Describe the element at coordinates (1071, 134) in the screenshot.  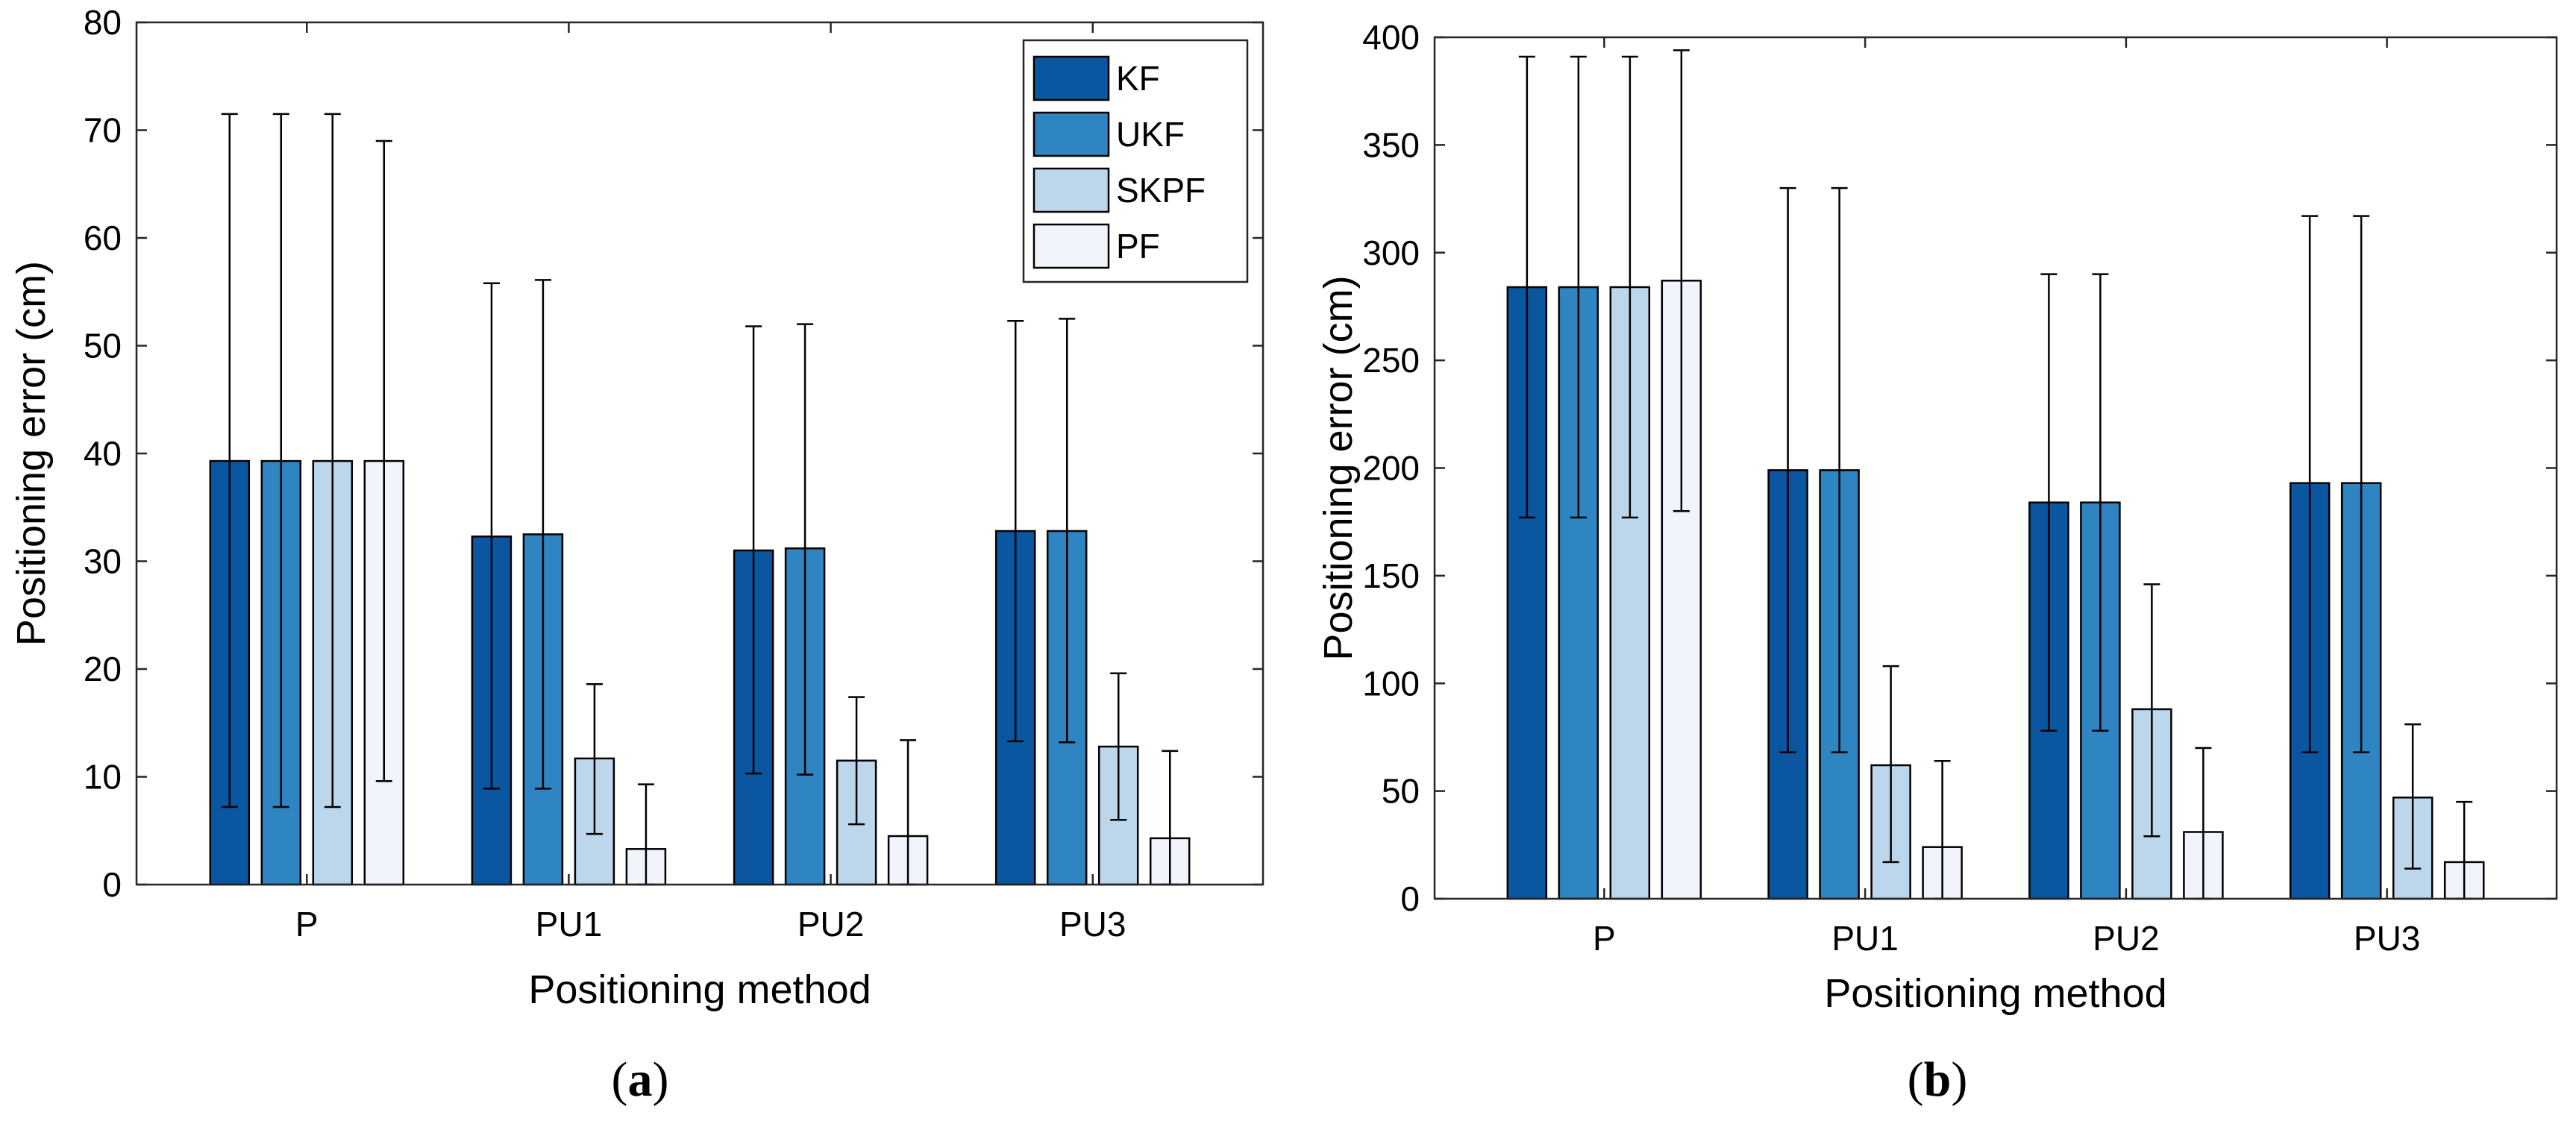
I see `legend-swatch-ukf` at that location.